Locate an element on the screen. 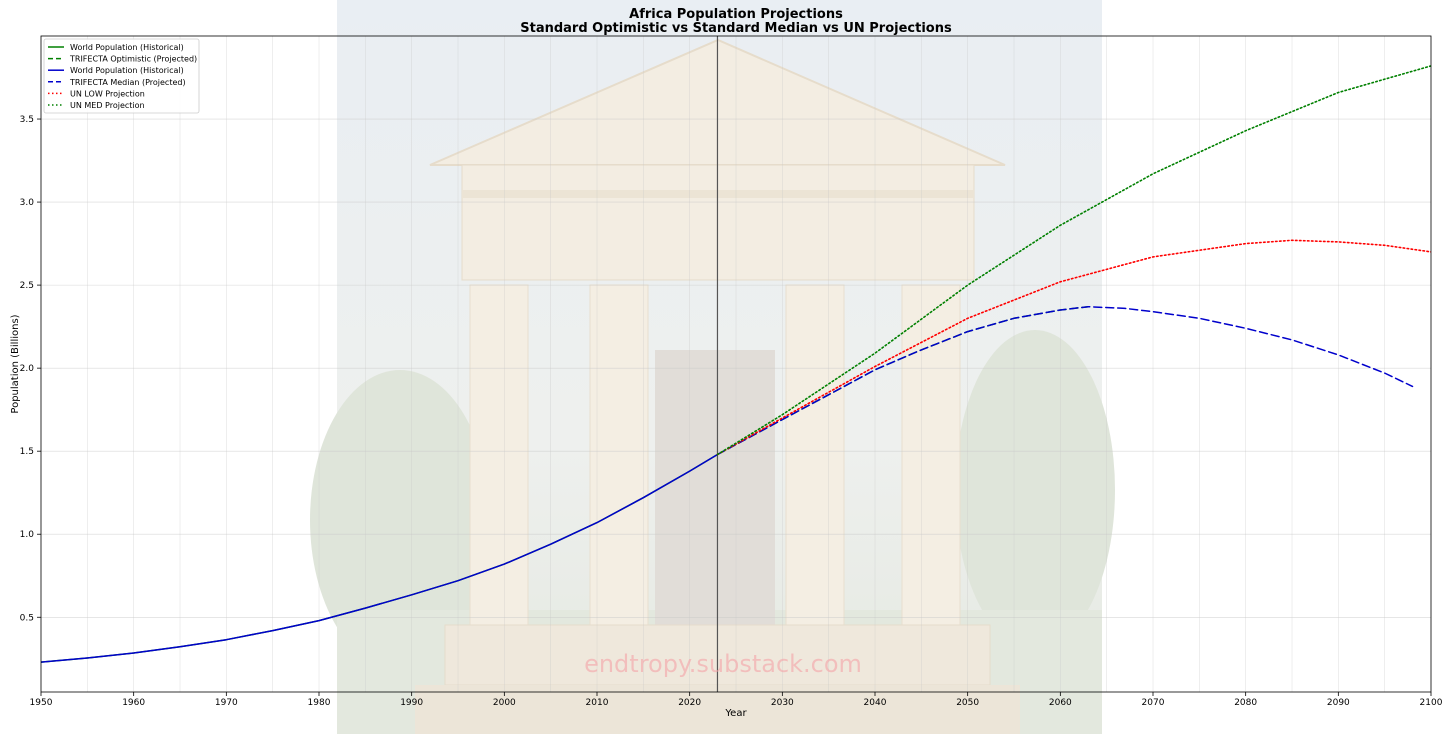 Image resolution: width=1456 pixels, height=734 pixels. y-tick-label: 2.0 is located at coordinates (27, 369).